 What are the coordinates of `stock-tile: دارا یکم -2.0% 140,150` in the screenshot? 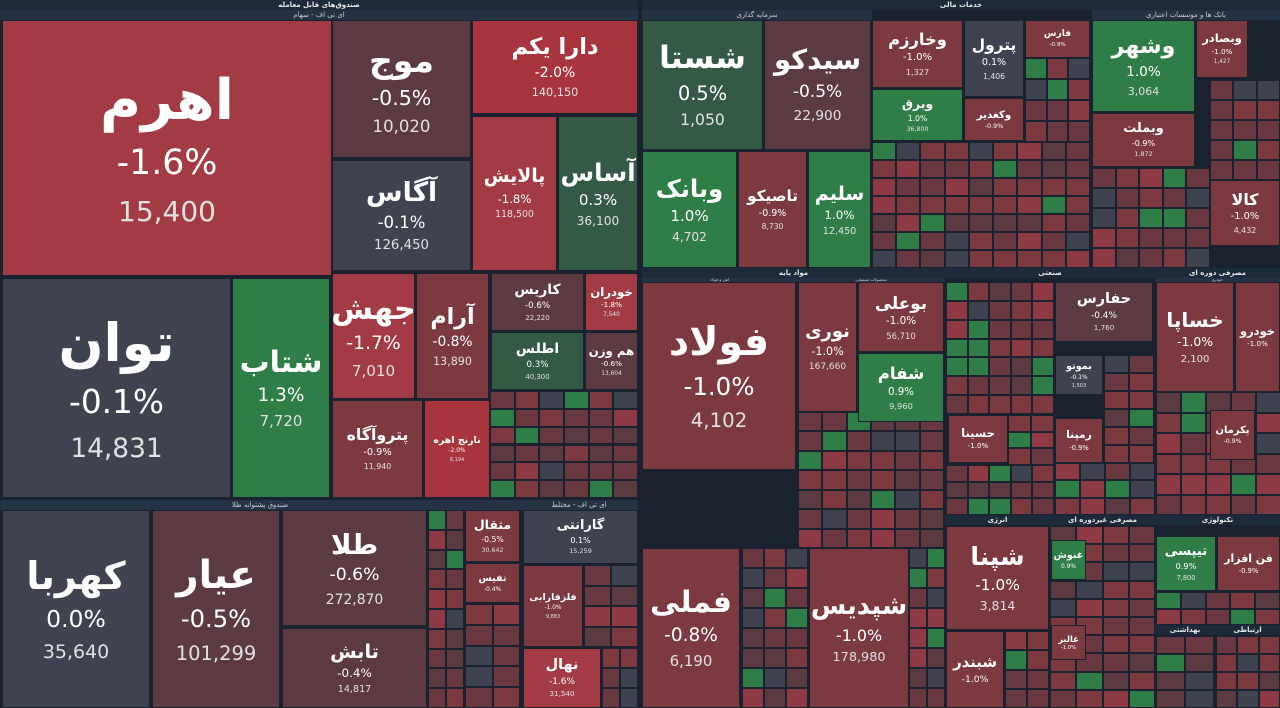 It's located at (555, 67).